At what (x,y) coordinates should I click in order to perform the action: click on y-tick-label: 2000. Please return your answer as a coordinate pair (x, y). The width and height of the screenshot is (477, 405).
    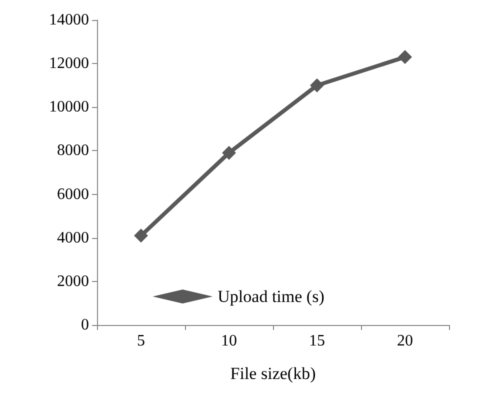
    Looking at the image, I should click on (73, 281).